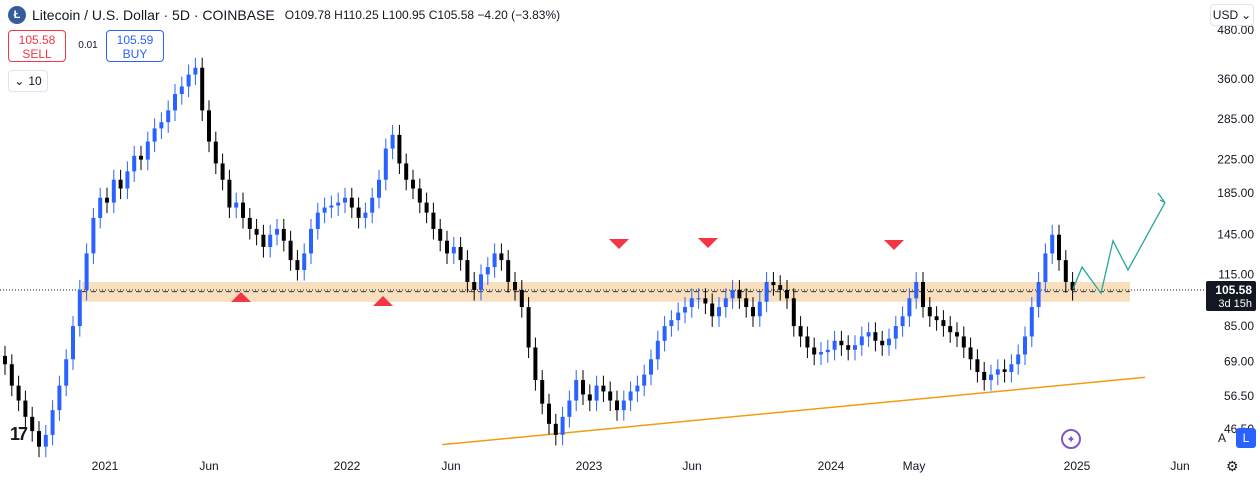 This screenshot has height=480, width=1260. Describe the element at coordinates (1221, 438) in the screenshot. I see `auto-scale-button: A` at that location.